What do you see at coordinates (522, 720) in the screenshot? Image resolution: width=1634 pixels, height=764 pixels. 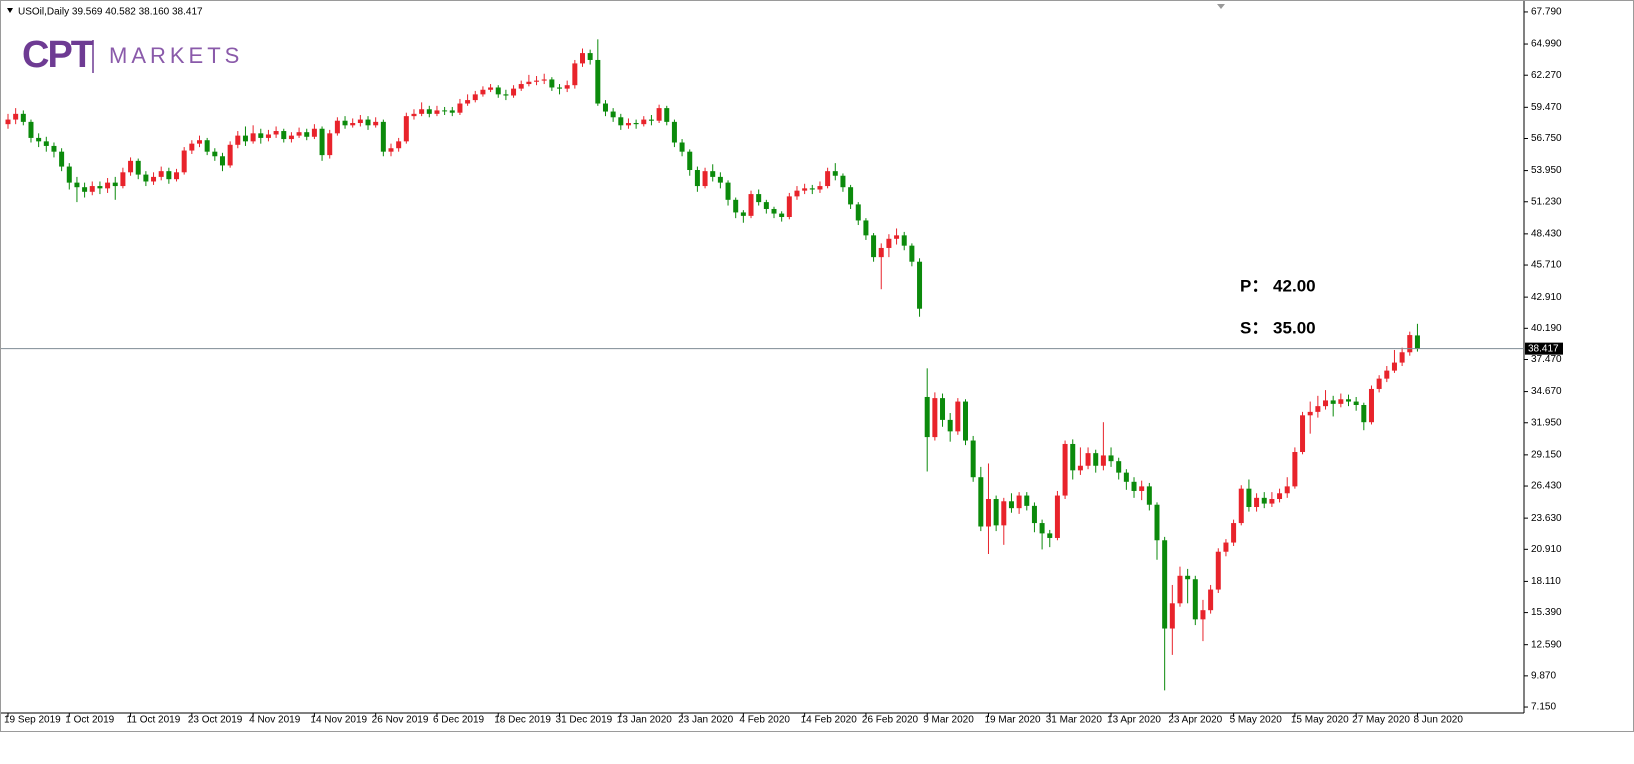 I see `x-tick-label: 18 Dec 2019` at bounding box center [522, 720].